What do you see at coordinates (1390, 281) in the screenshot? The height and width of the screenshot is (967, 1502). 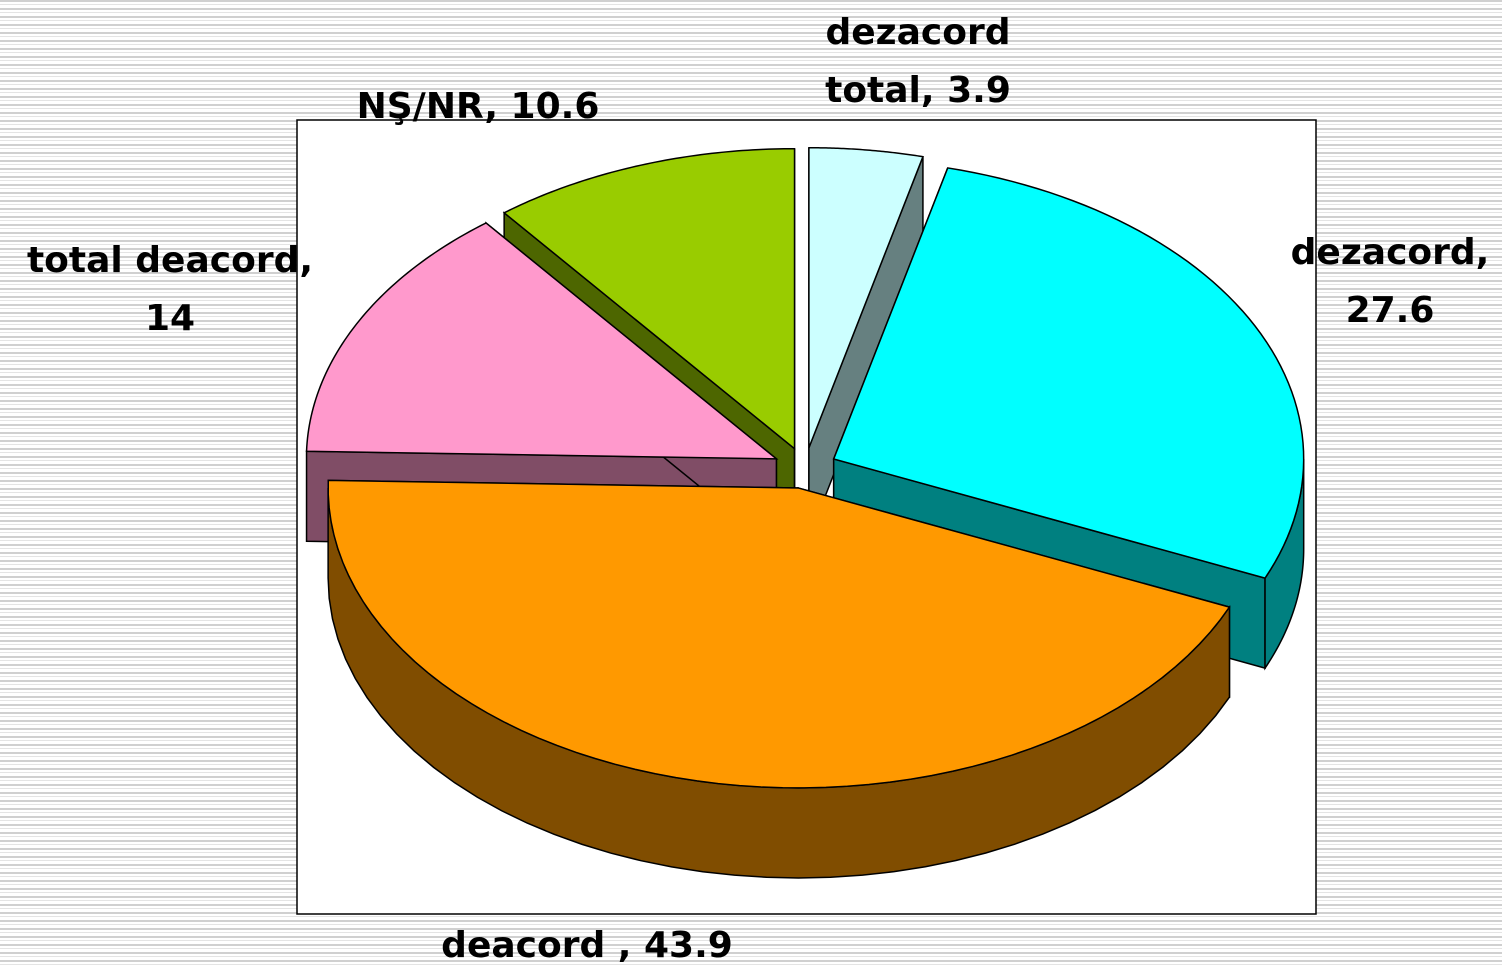 I see `data-label: dezacord, 27.6` at bounding box center [1390, 281].